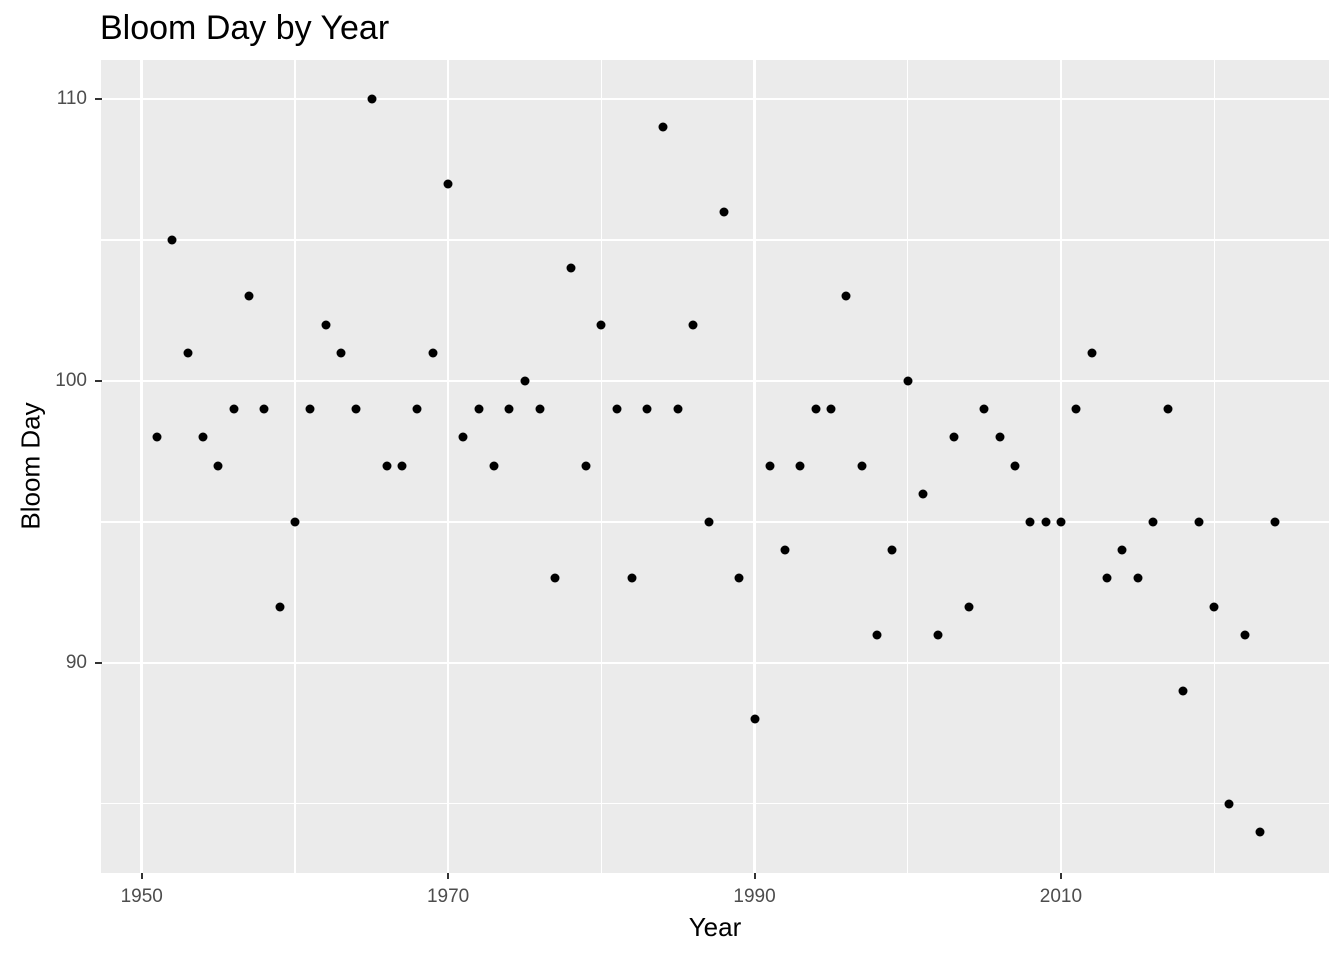  Describe the element at coordinates (76, 662) in the screenshot. I see `y-tick-label: 90` at that location.